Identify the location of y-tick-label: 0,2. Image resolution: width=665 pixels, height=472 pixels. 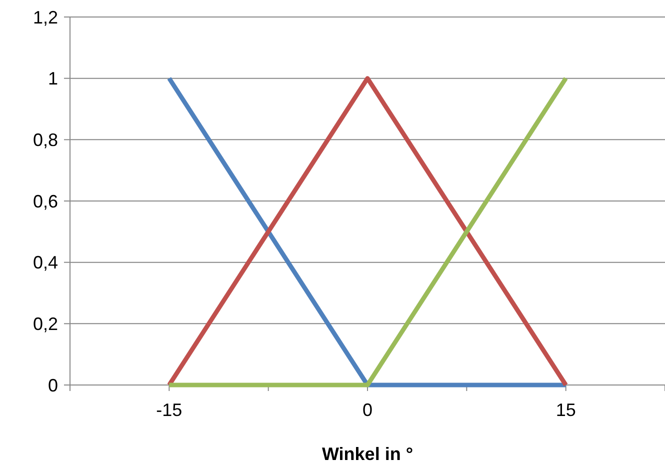
(45, 324).